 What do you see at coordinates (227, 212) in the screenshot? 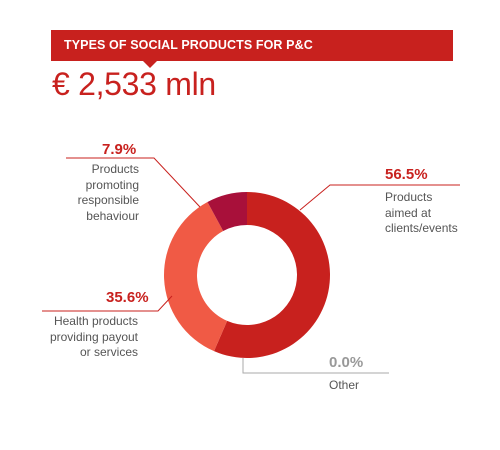
I see `slice-responsible` at bounding box center [227, 212].